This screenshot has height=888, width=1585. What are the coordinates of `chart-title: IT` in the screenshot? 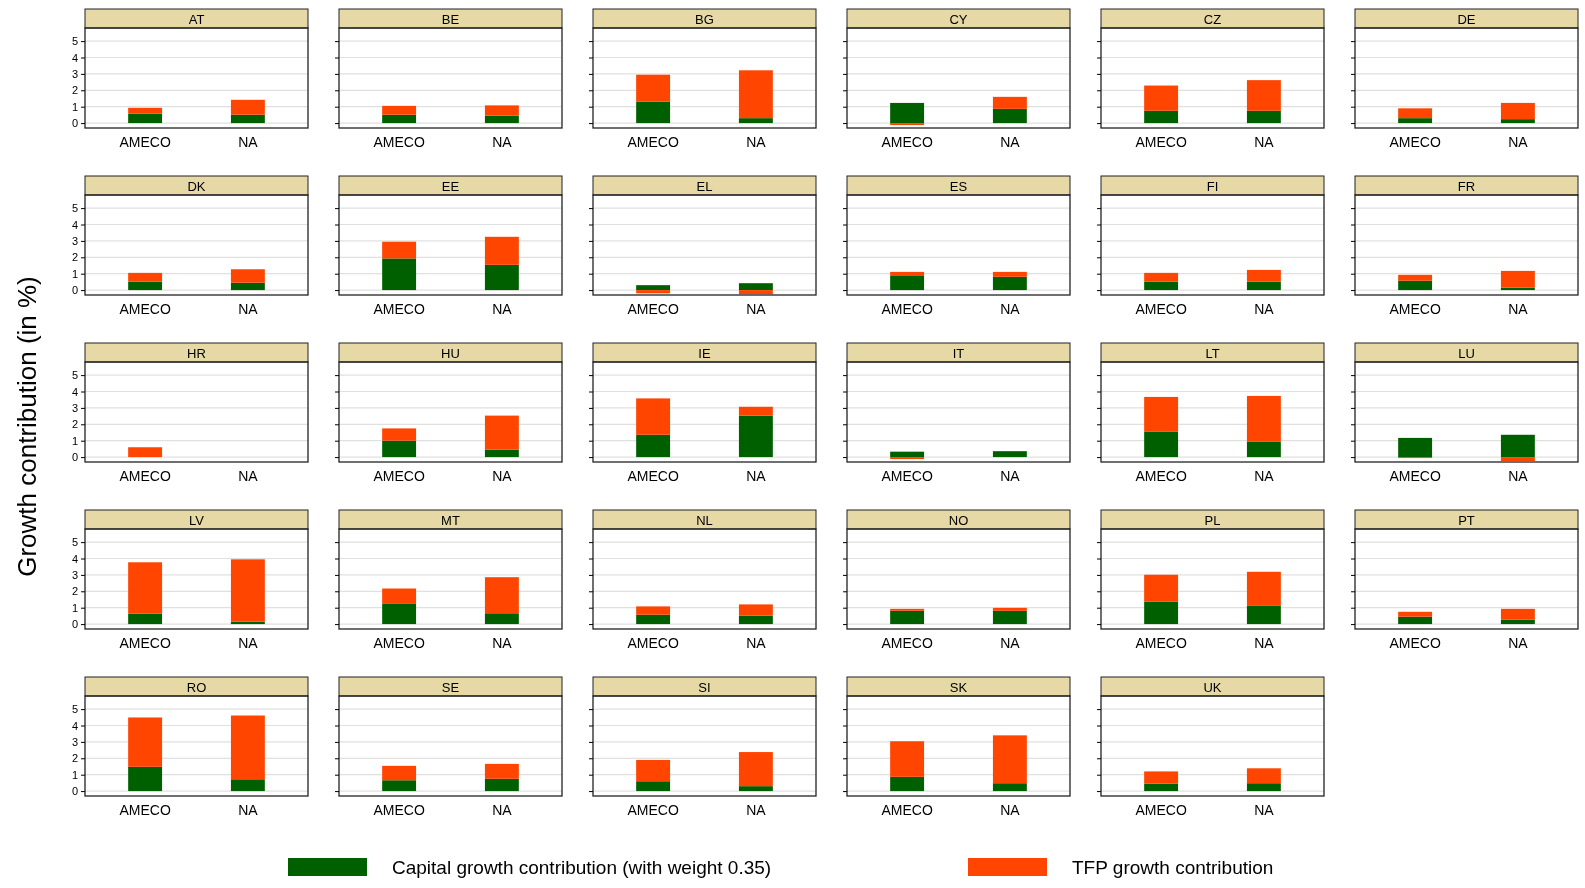 It's located at (958, 353).